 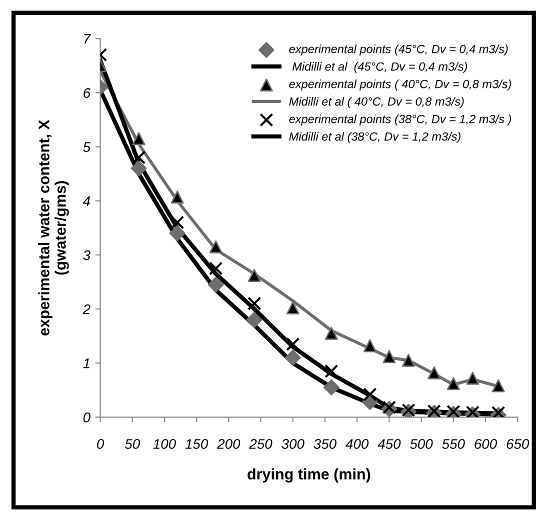 What do you see at coordinates (453, 444) in the screenshot?
I see `x-tick-label: 550` at bounding box center [453, 444].